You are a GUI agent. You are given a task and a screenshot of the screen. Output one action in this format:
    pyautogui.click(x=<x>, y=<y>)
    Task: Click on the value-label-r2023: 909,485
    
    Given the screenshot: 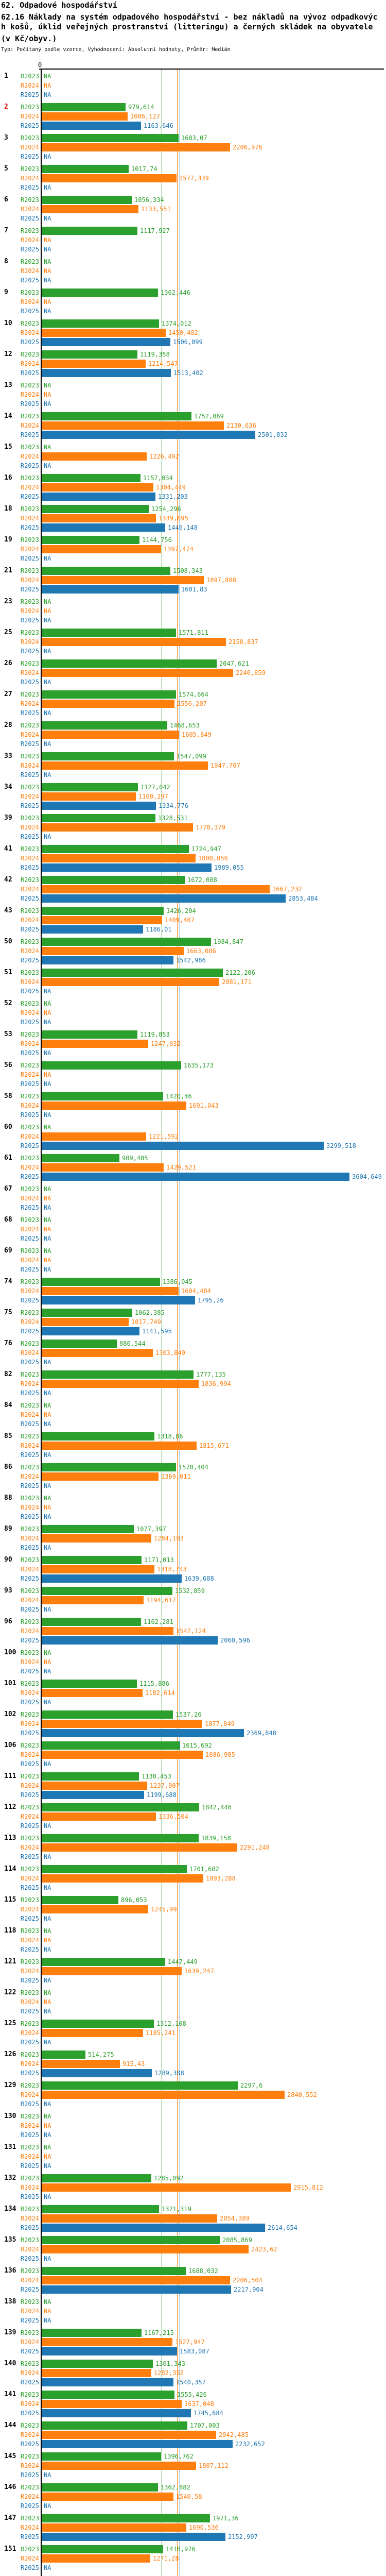 What is the action you would take?
    pyautogui.click(x=135, y=1158)
    